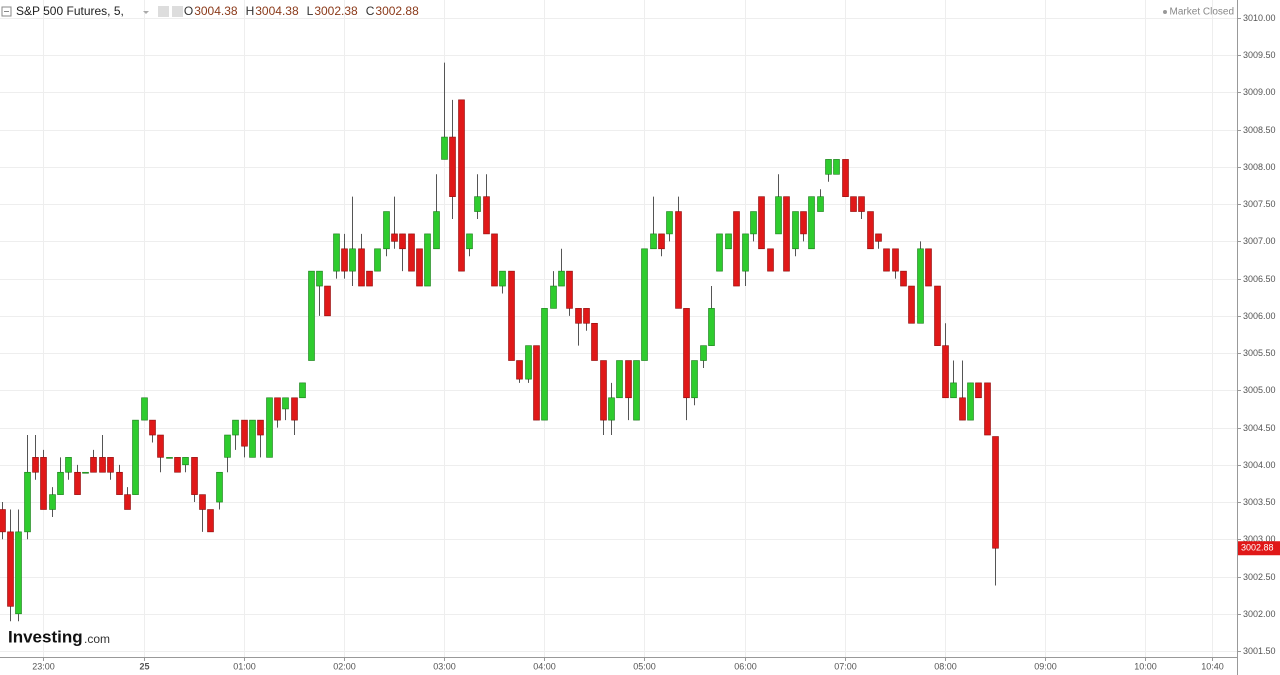 The width and height of the screenshot is (1280, 675). I want to click on x-tick-label: 10:40, so click(1212, 666).